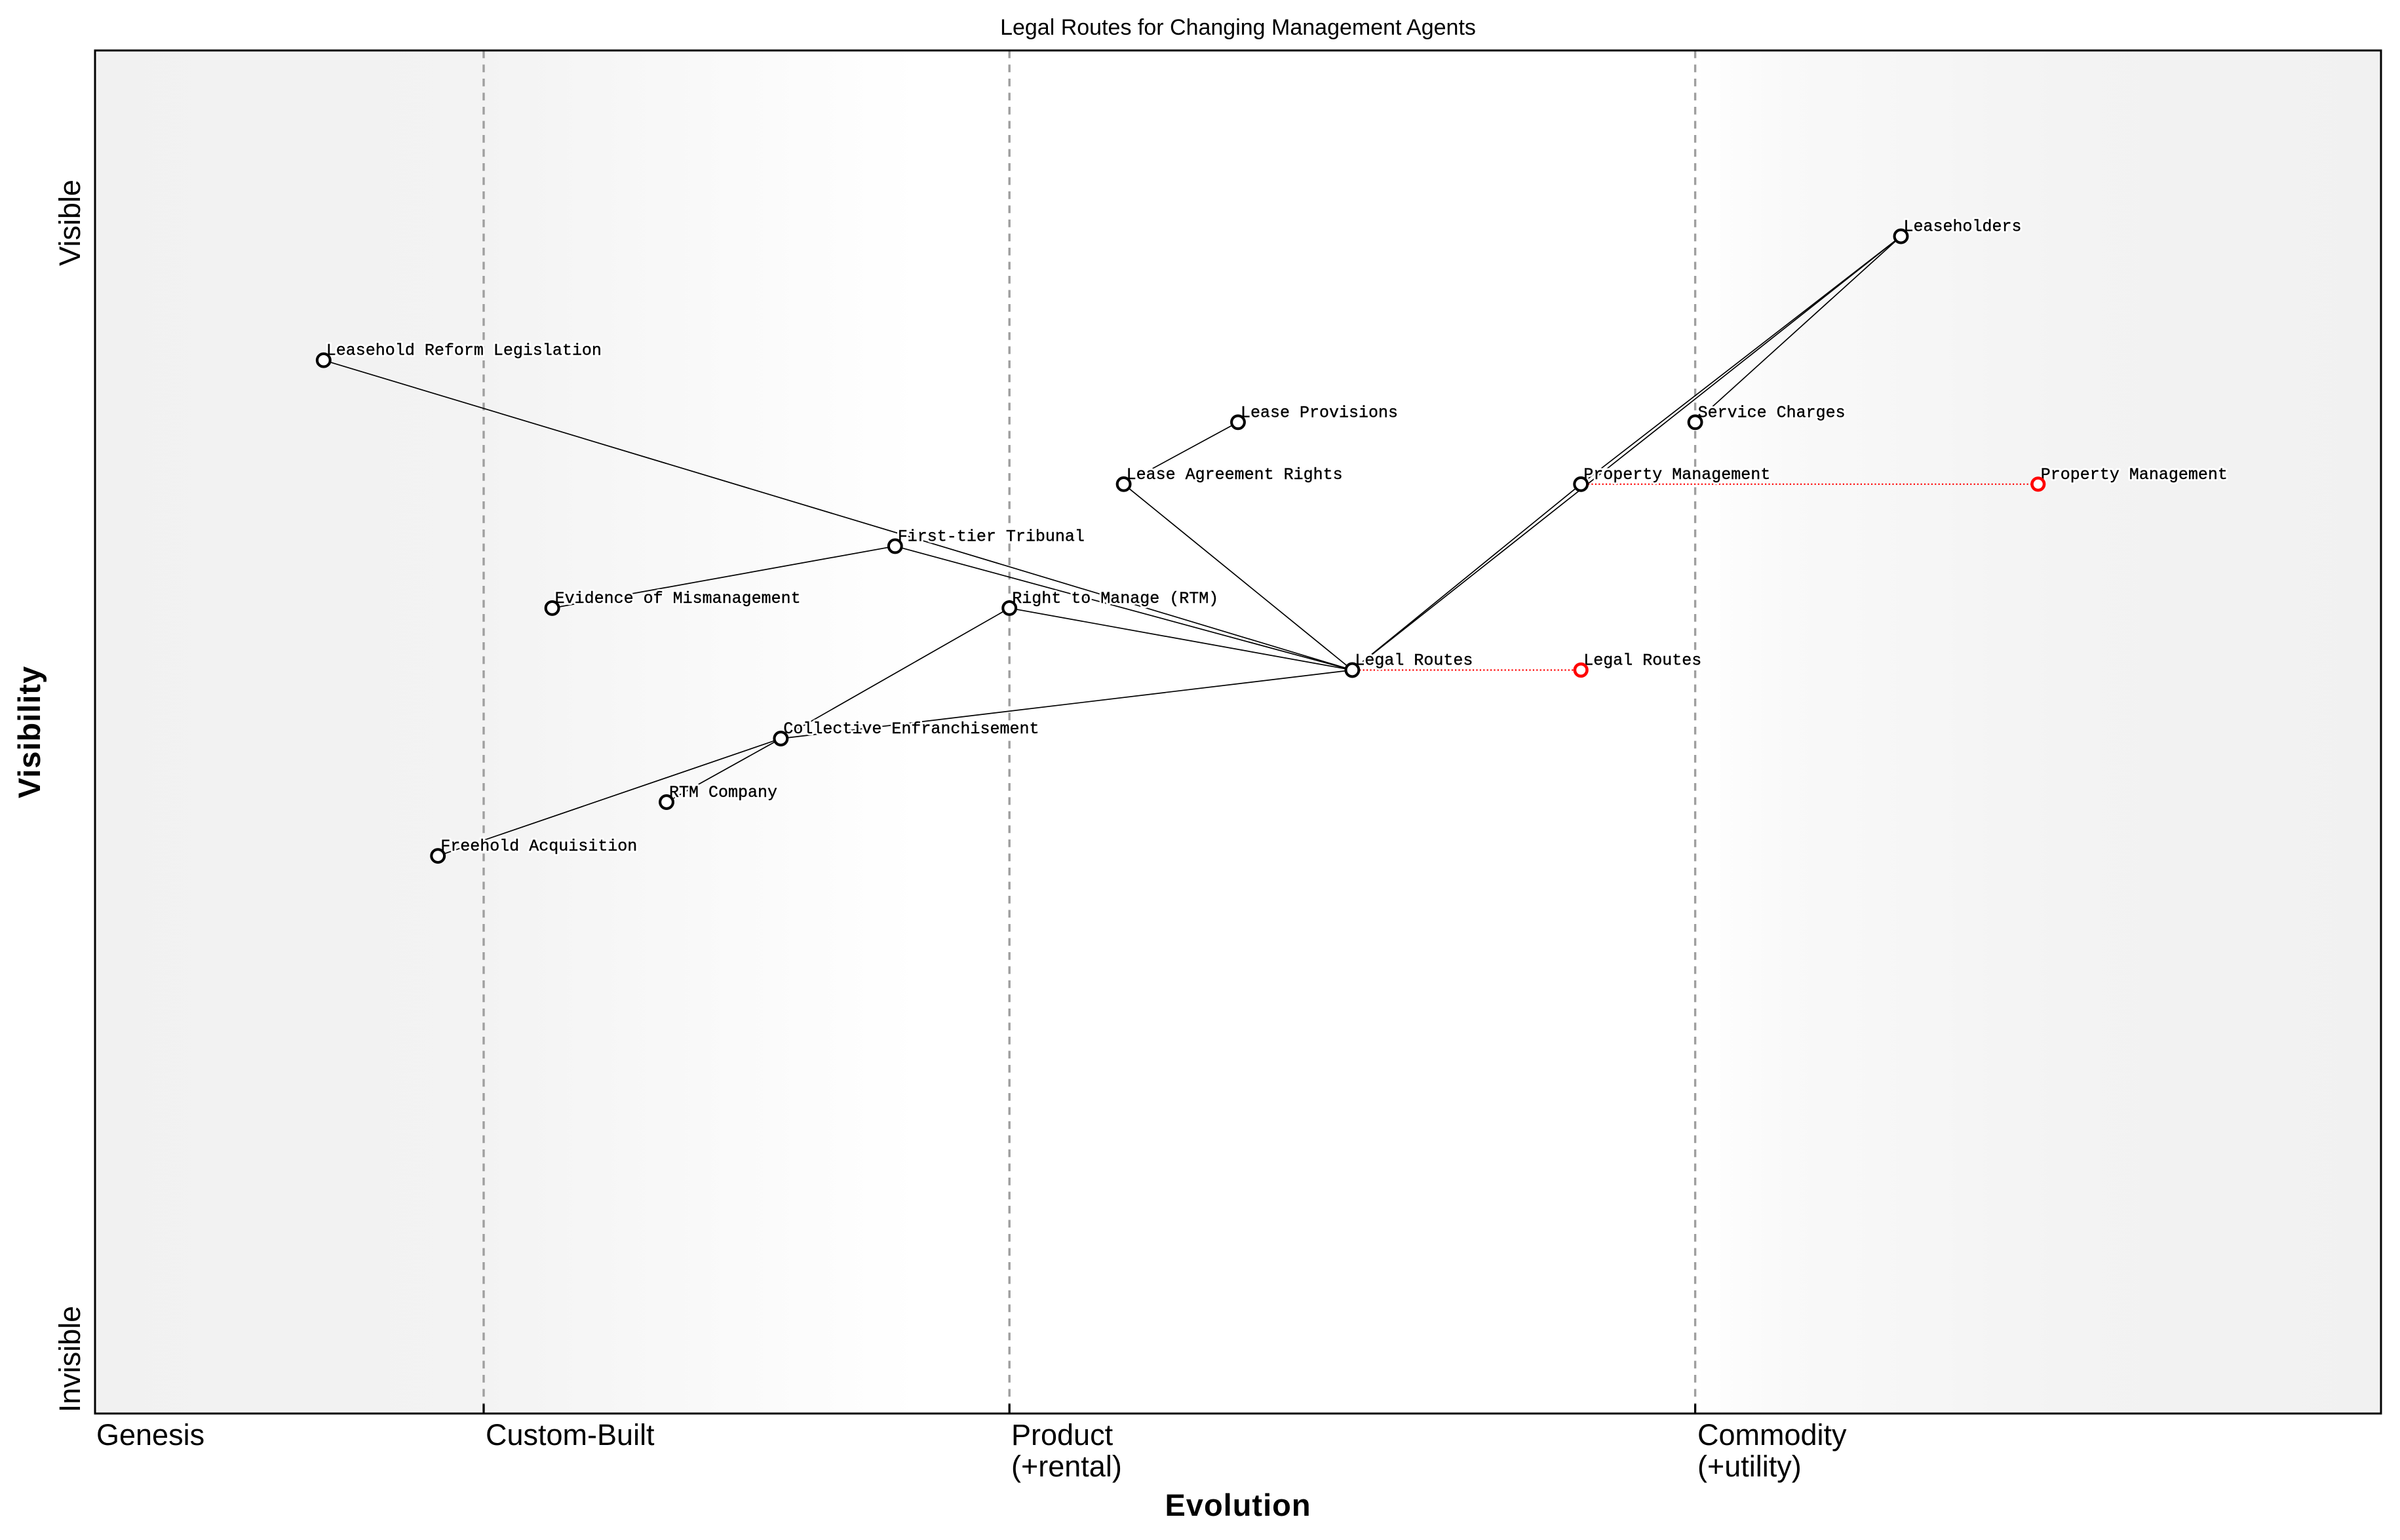 Image resolution: width=2400 pixels, height=1540 pixels. What do you see at coordinates (29, 732) in the screenshot?
I see `svg-text: Visibility` at bounding box center [29, 732].